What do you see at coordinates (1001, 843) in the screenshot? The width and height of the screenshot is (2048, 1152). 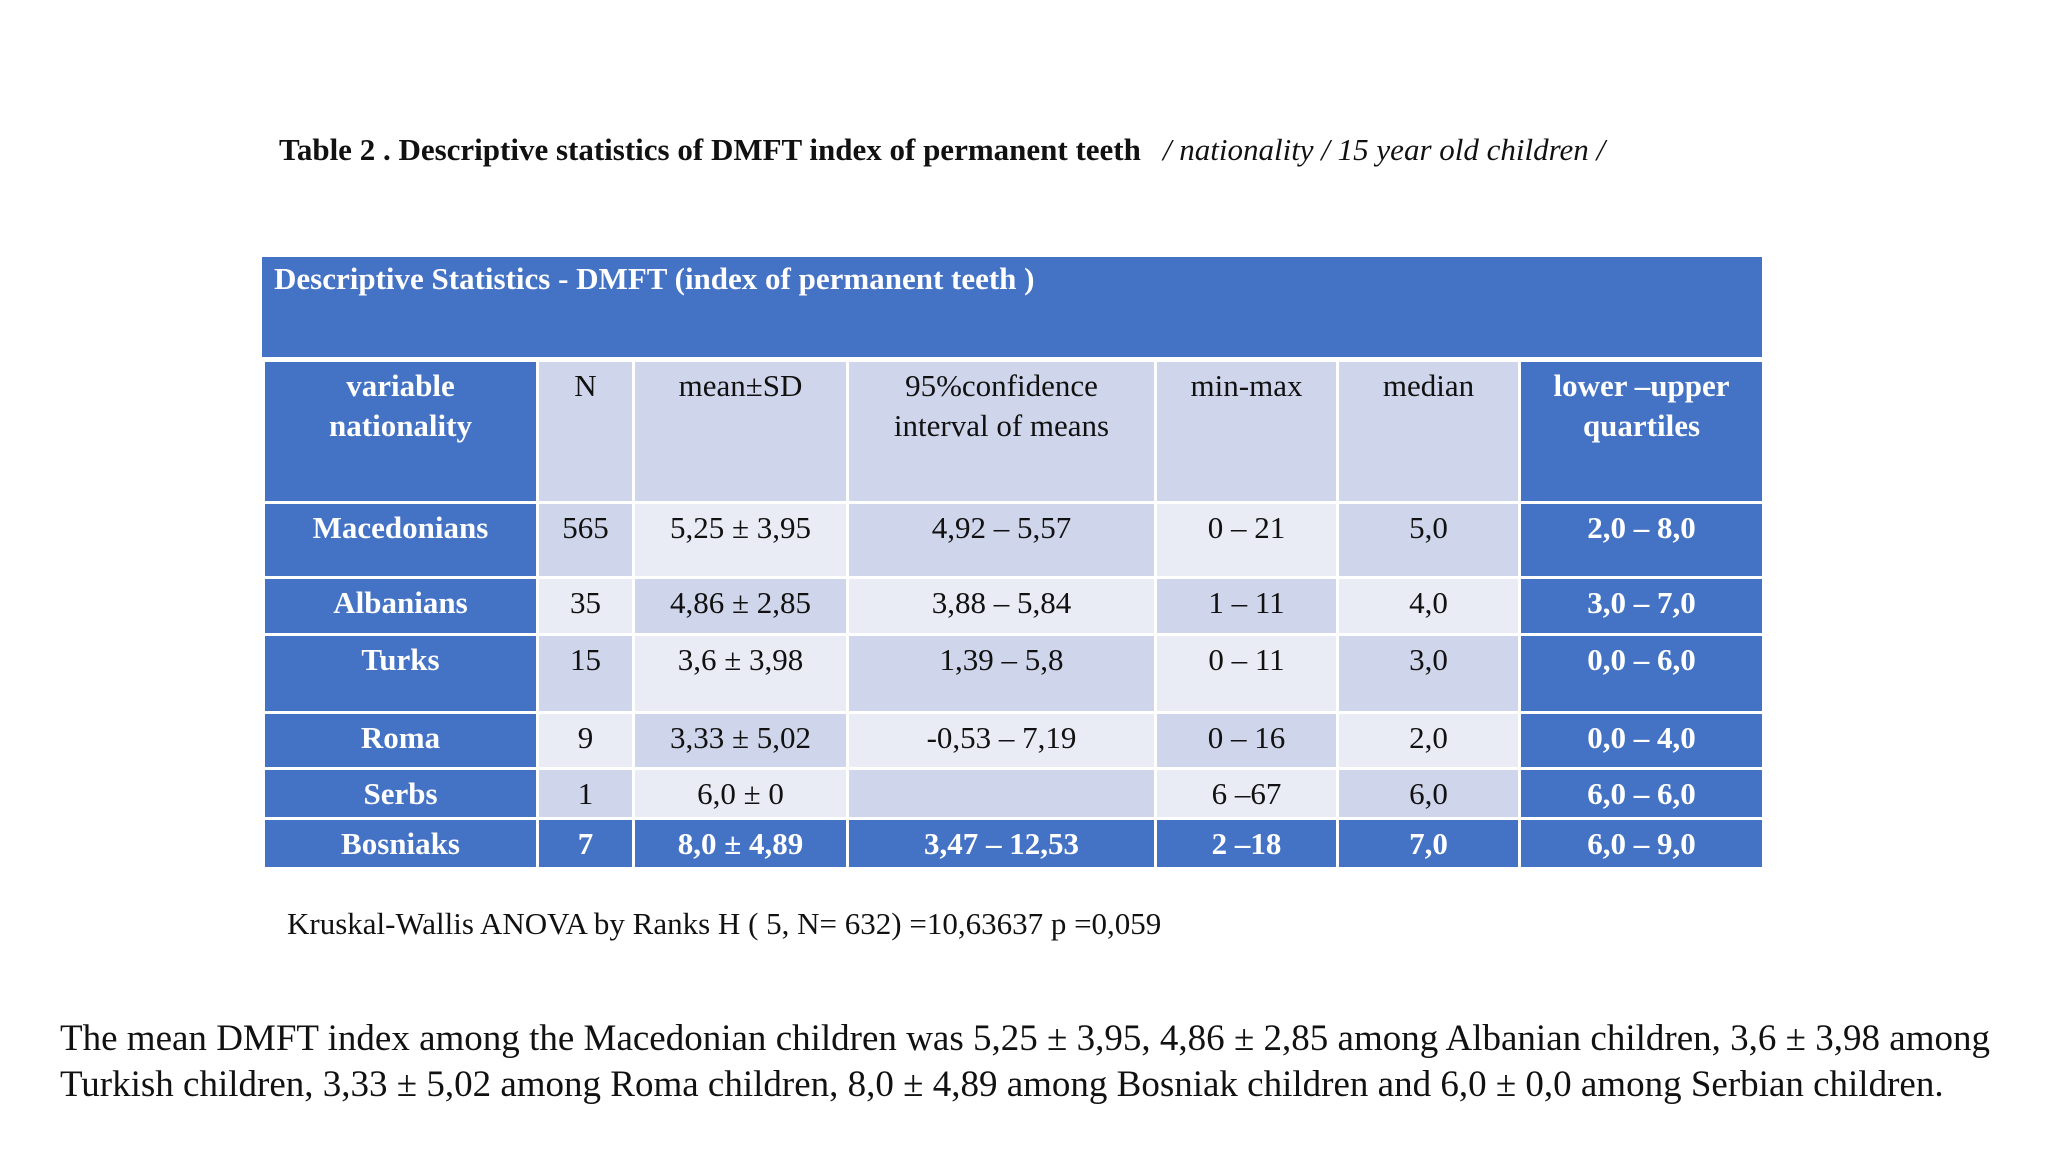 I see `cell-ci: 3,47 – 12,53` at bounding box center [1001, 843].